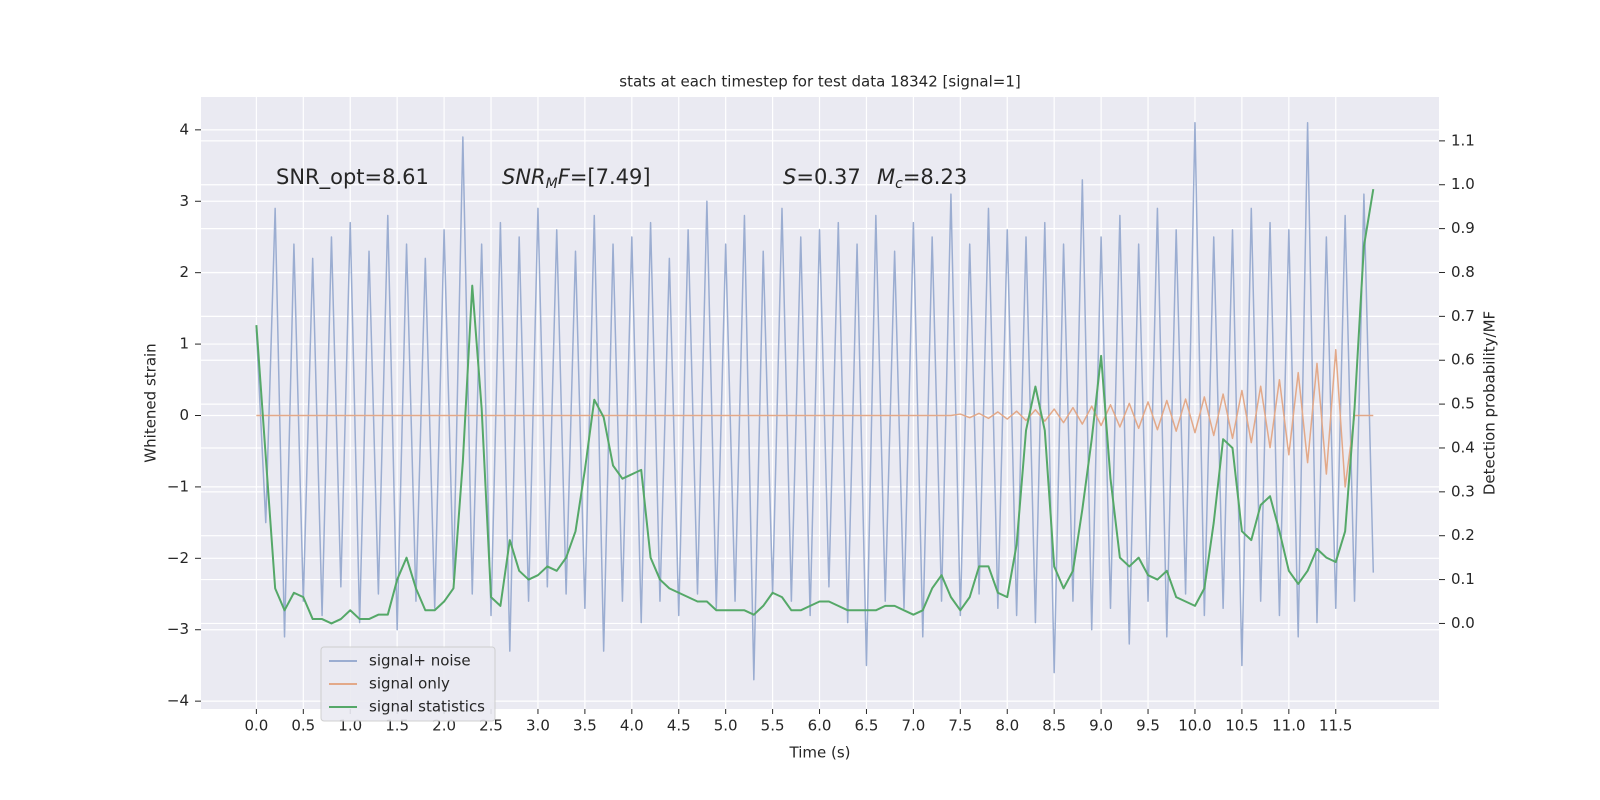 This screenshot has width=1600, height=800. Describe the element at coordinates (1463, 535) in the screenshot. I see `y2-tick-label: 0.2` at that location.